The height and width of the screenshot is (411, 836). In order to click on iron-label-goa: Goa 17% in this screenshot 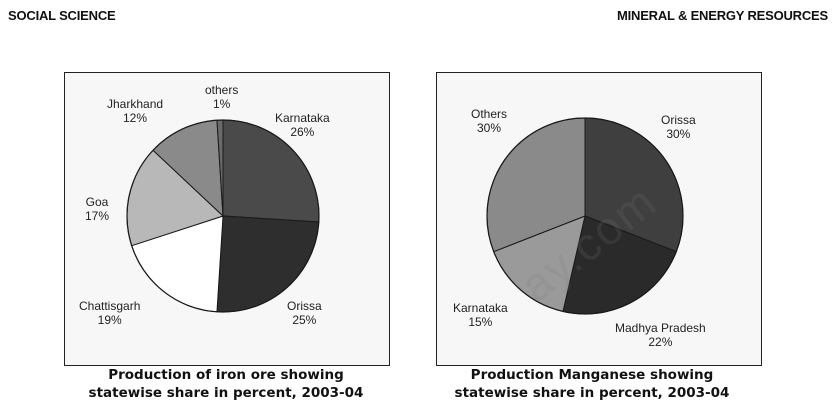, I will do `click(97, 209)`.